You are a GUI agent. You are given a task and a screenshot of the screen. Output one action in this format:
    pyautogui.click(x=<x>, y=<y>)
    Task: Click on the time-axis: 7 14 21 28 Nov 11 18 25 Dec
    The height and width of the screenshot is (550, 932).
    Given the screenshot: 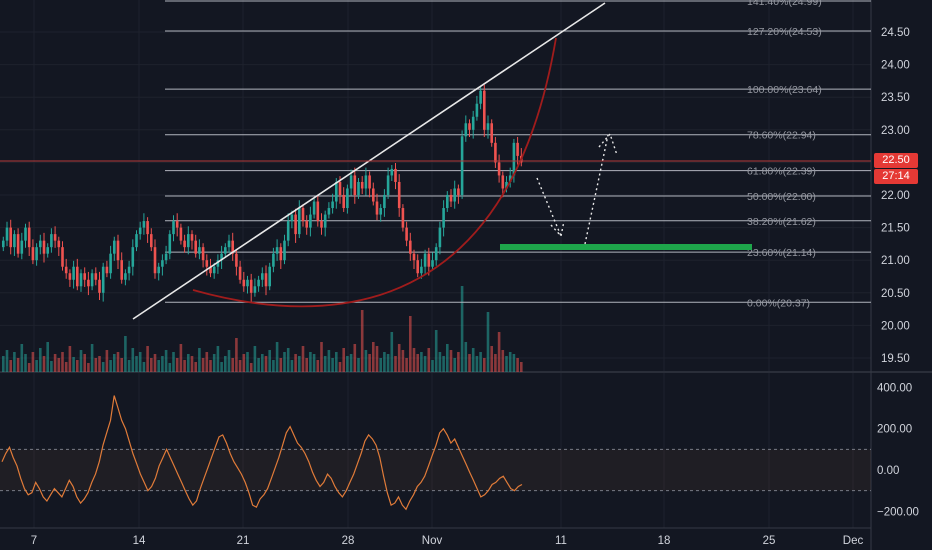 What is the action you would take?
    pyautogui.click(x=447, y=541)
    